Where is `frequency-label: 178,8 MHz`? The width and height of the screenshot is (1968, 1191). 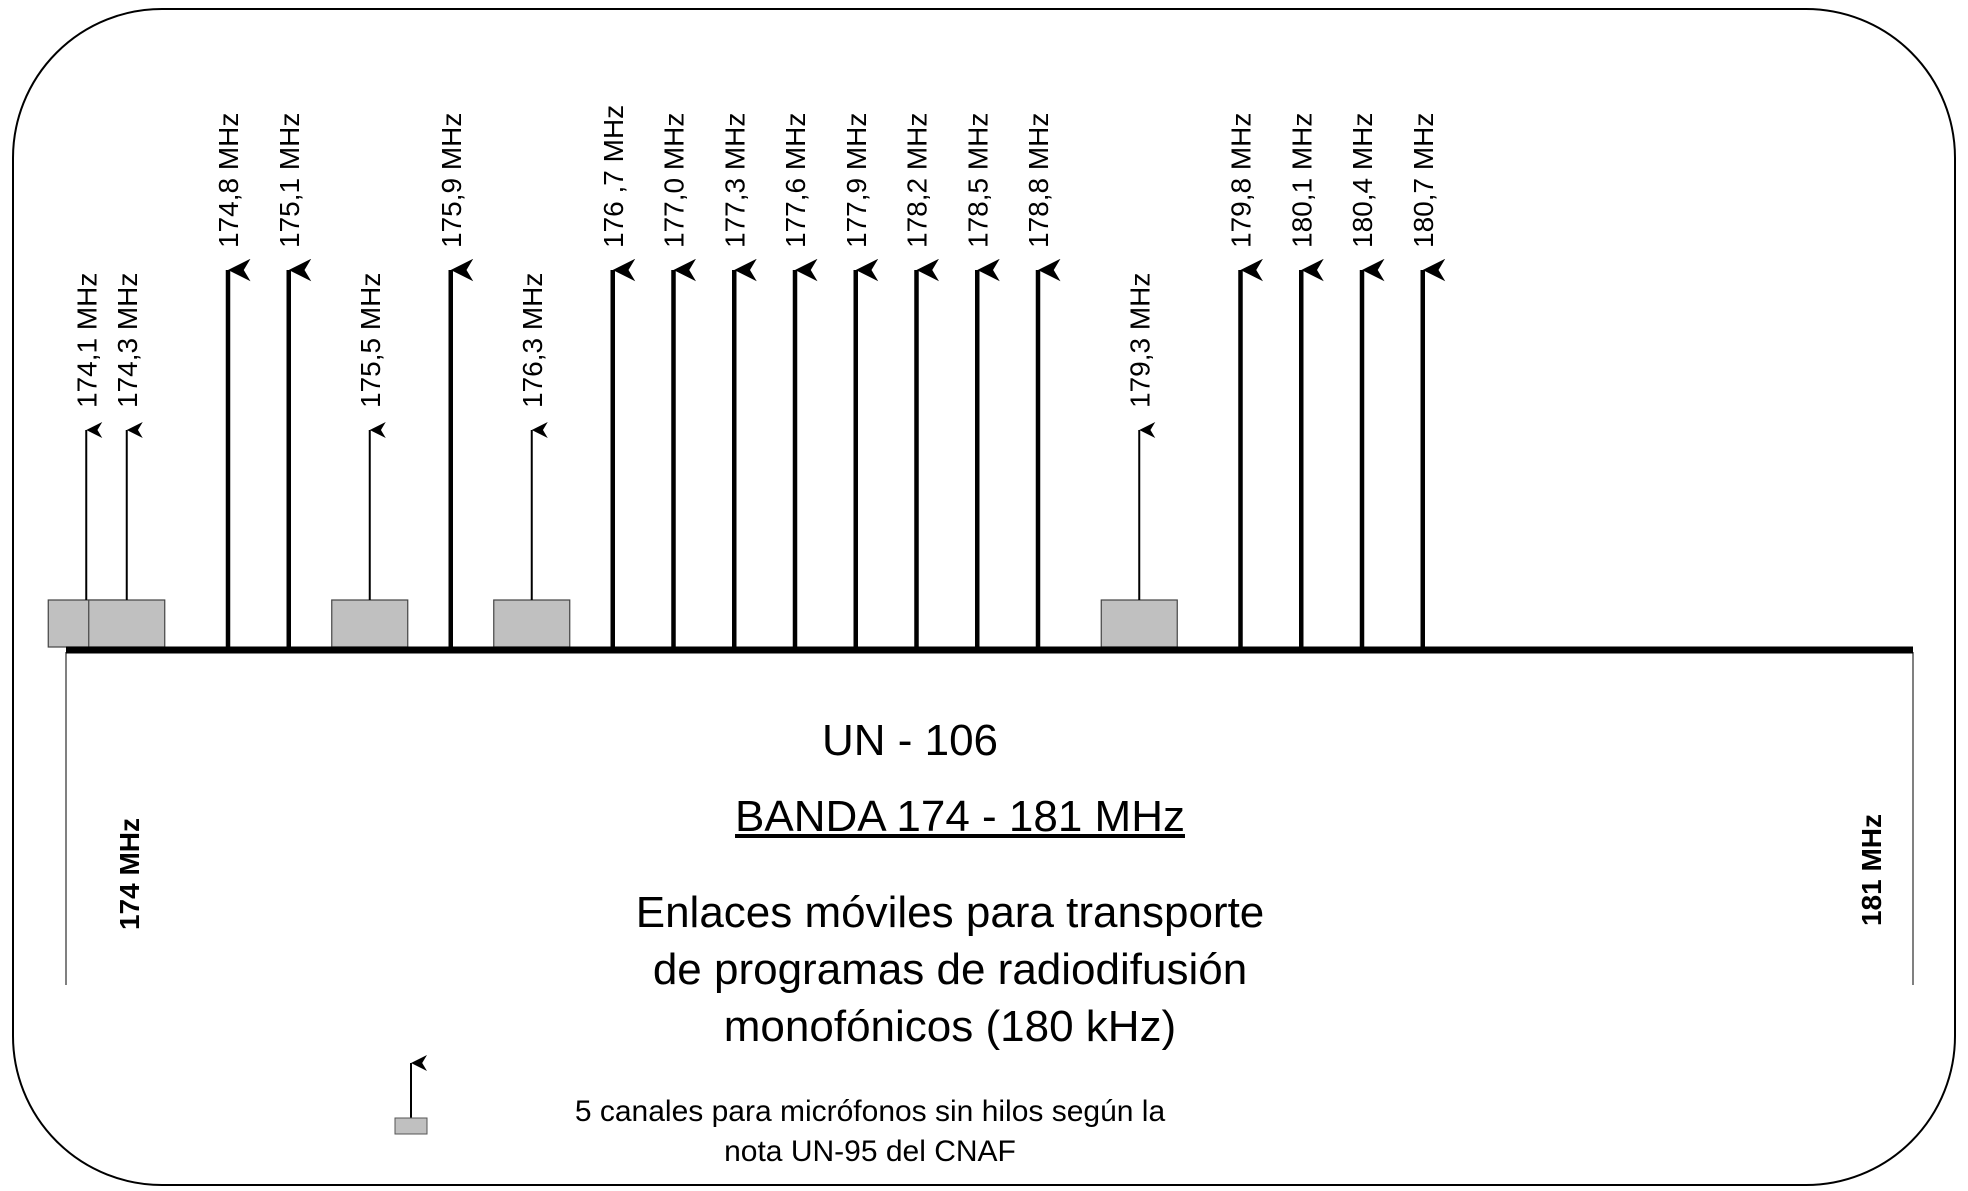 frequency-label: 178,8 MHz is located at coordinates (1038, 180).